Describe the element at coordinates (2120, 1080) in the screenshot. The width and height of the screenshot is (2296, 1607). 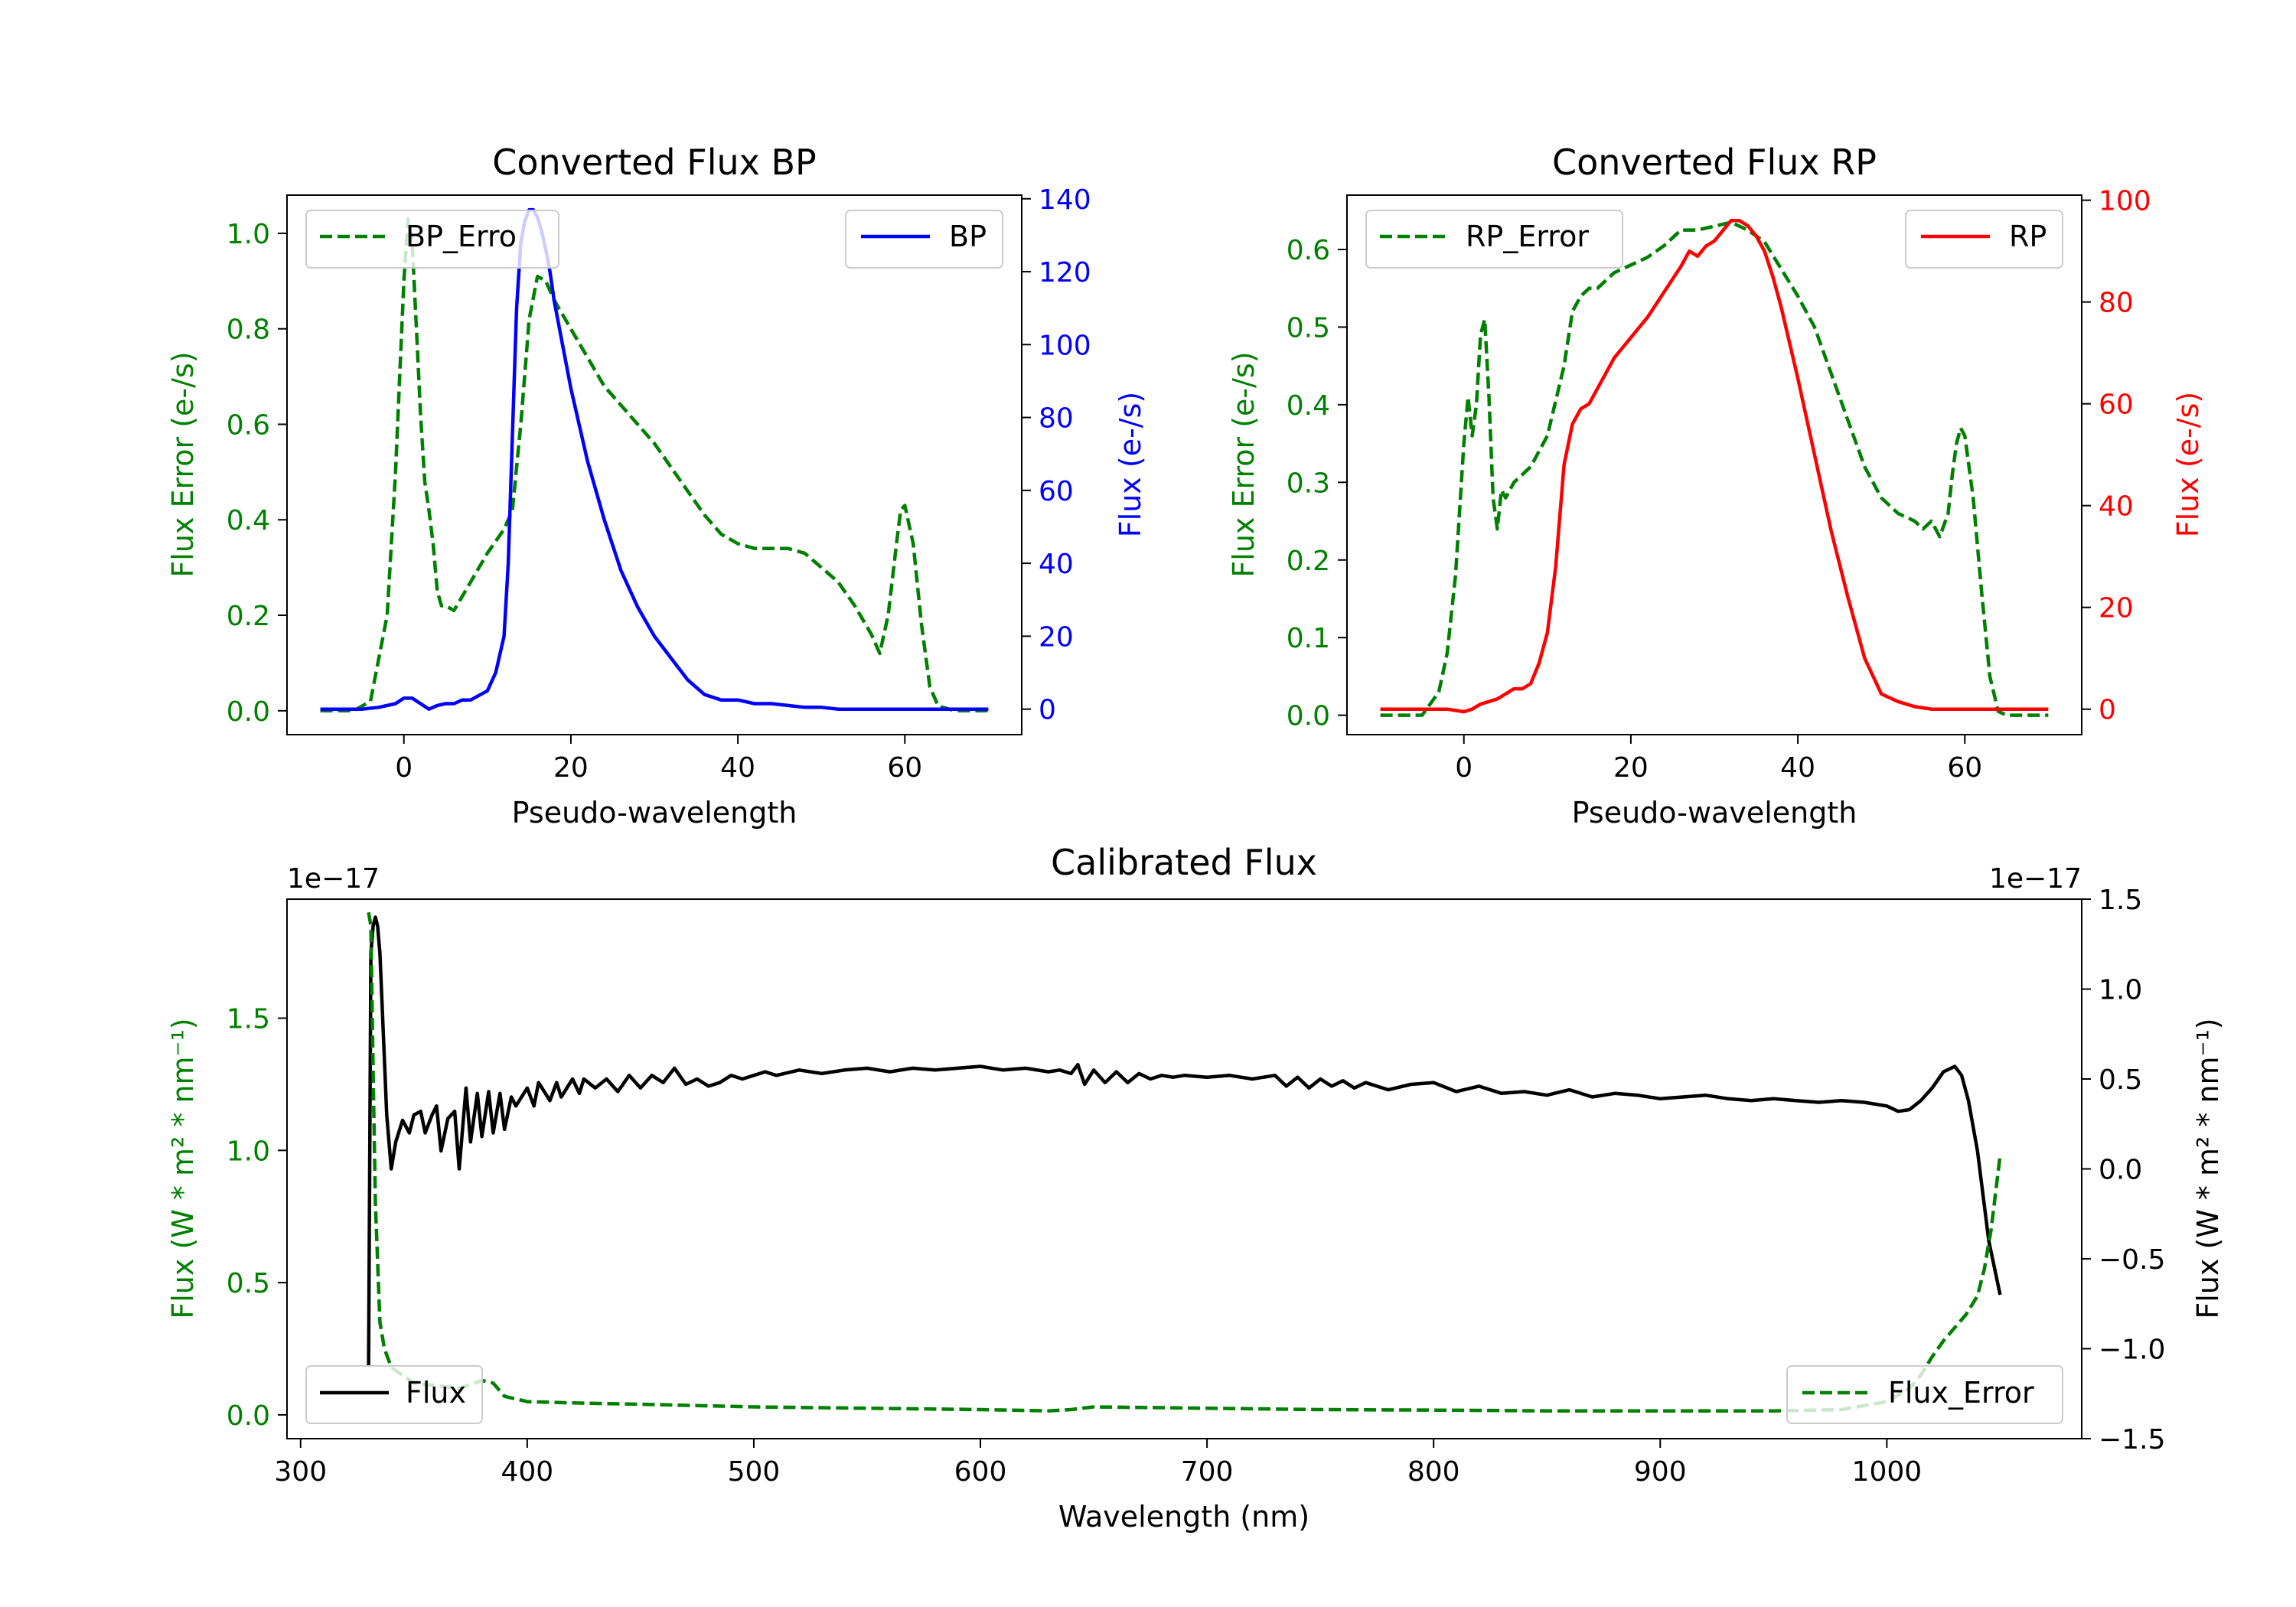
I see `calibrated-right-tick-label: 0.5` at that location.